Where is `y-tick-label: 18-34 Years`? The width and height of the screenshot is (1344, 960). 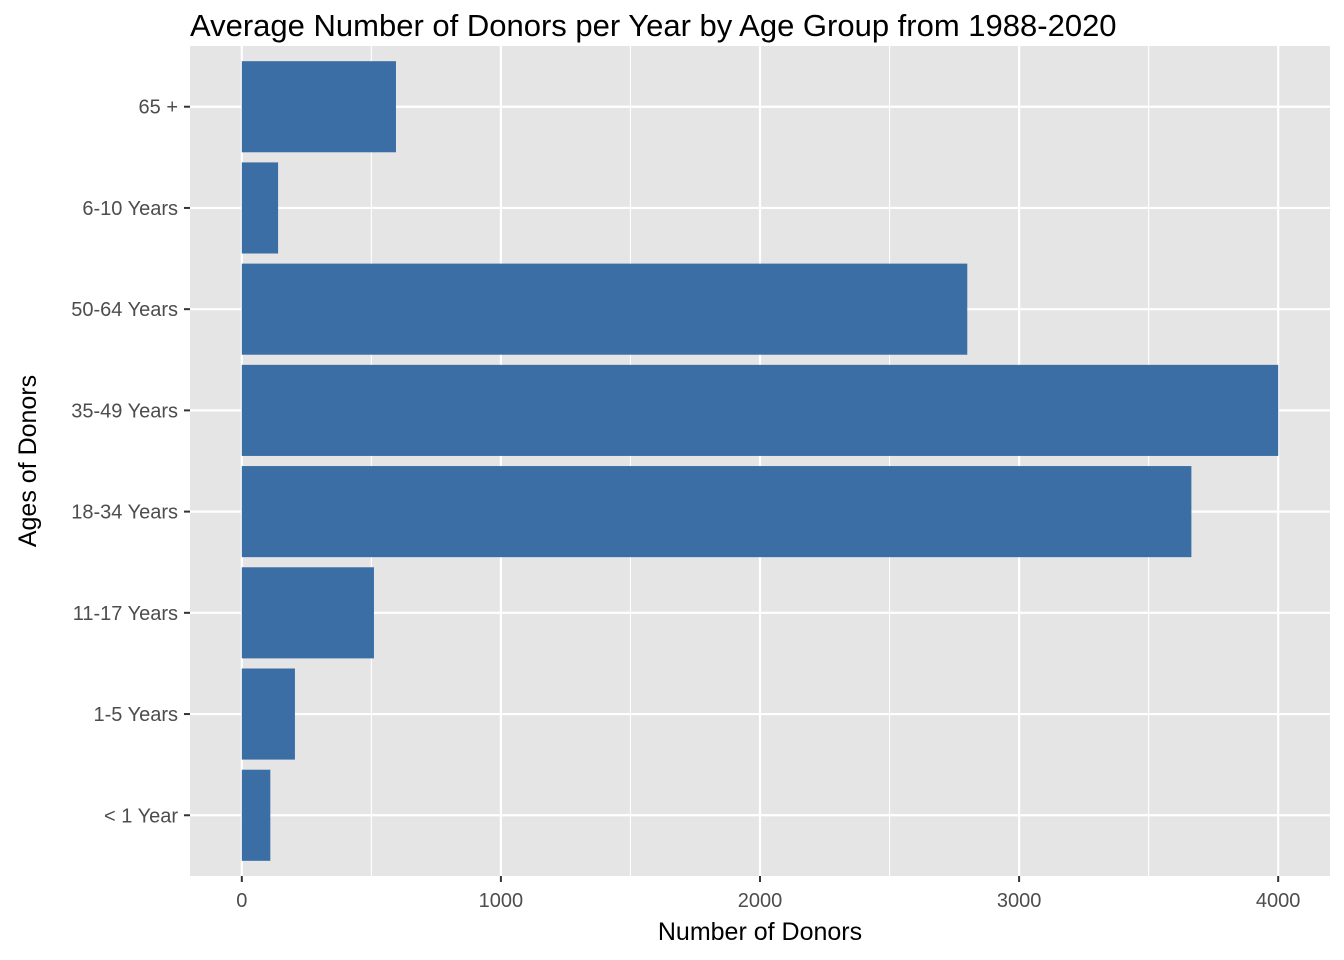 y-tick-label: 18-34 Years is located at coordinates (124, 513).